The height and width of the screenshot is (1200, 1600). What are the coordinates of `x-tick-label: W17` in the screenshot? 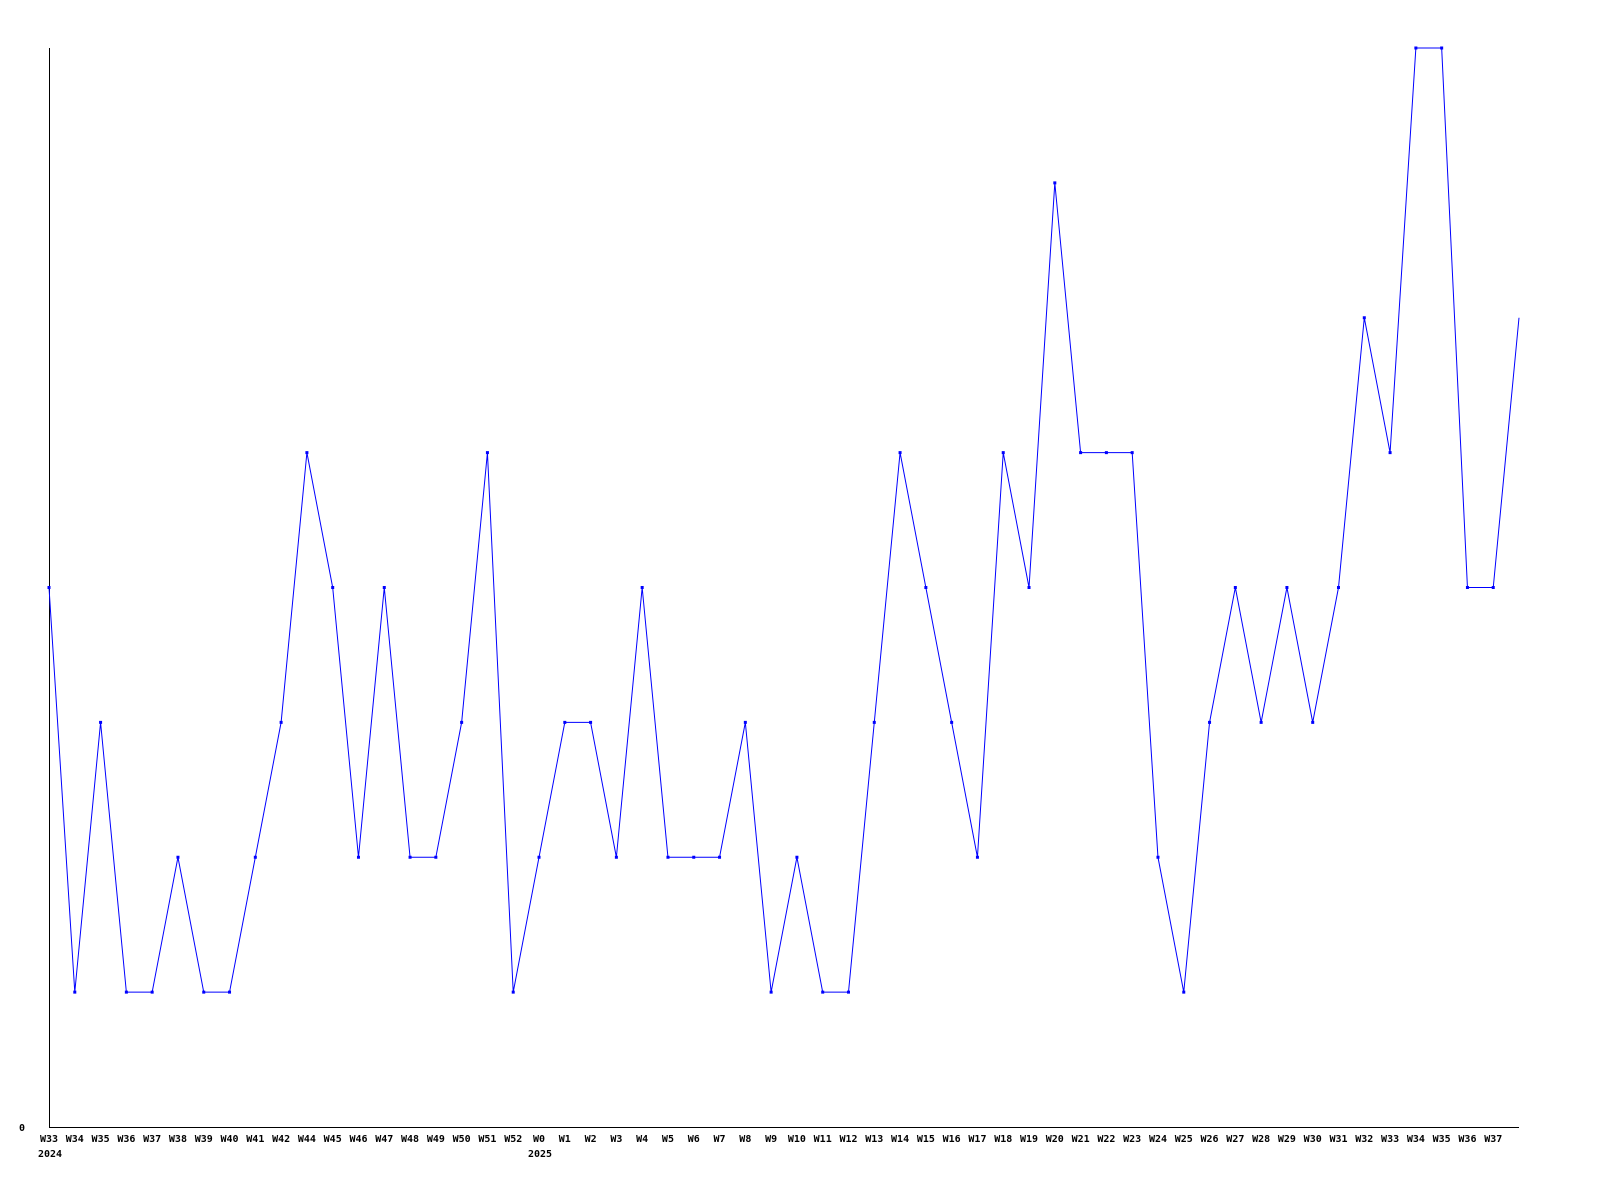 It's located at (977, 1139).